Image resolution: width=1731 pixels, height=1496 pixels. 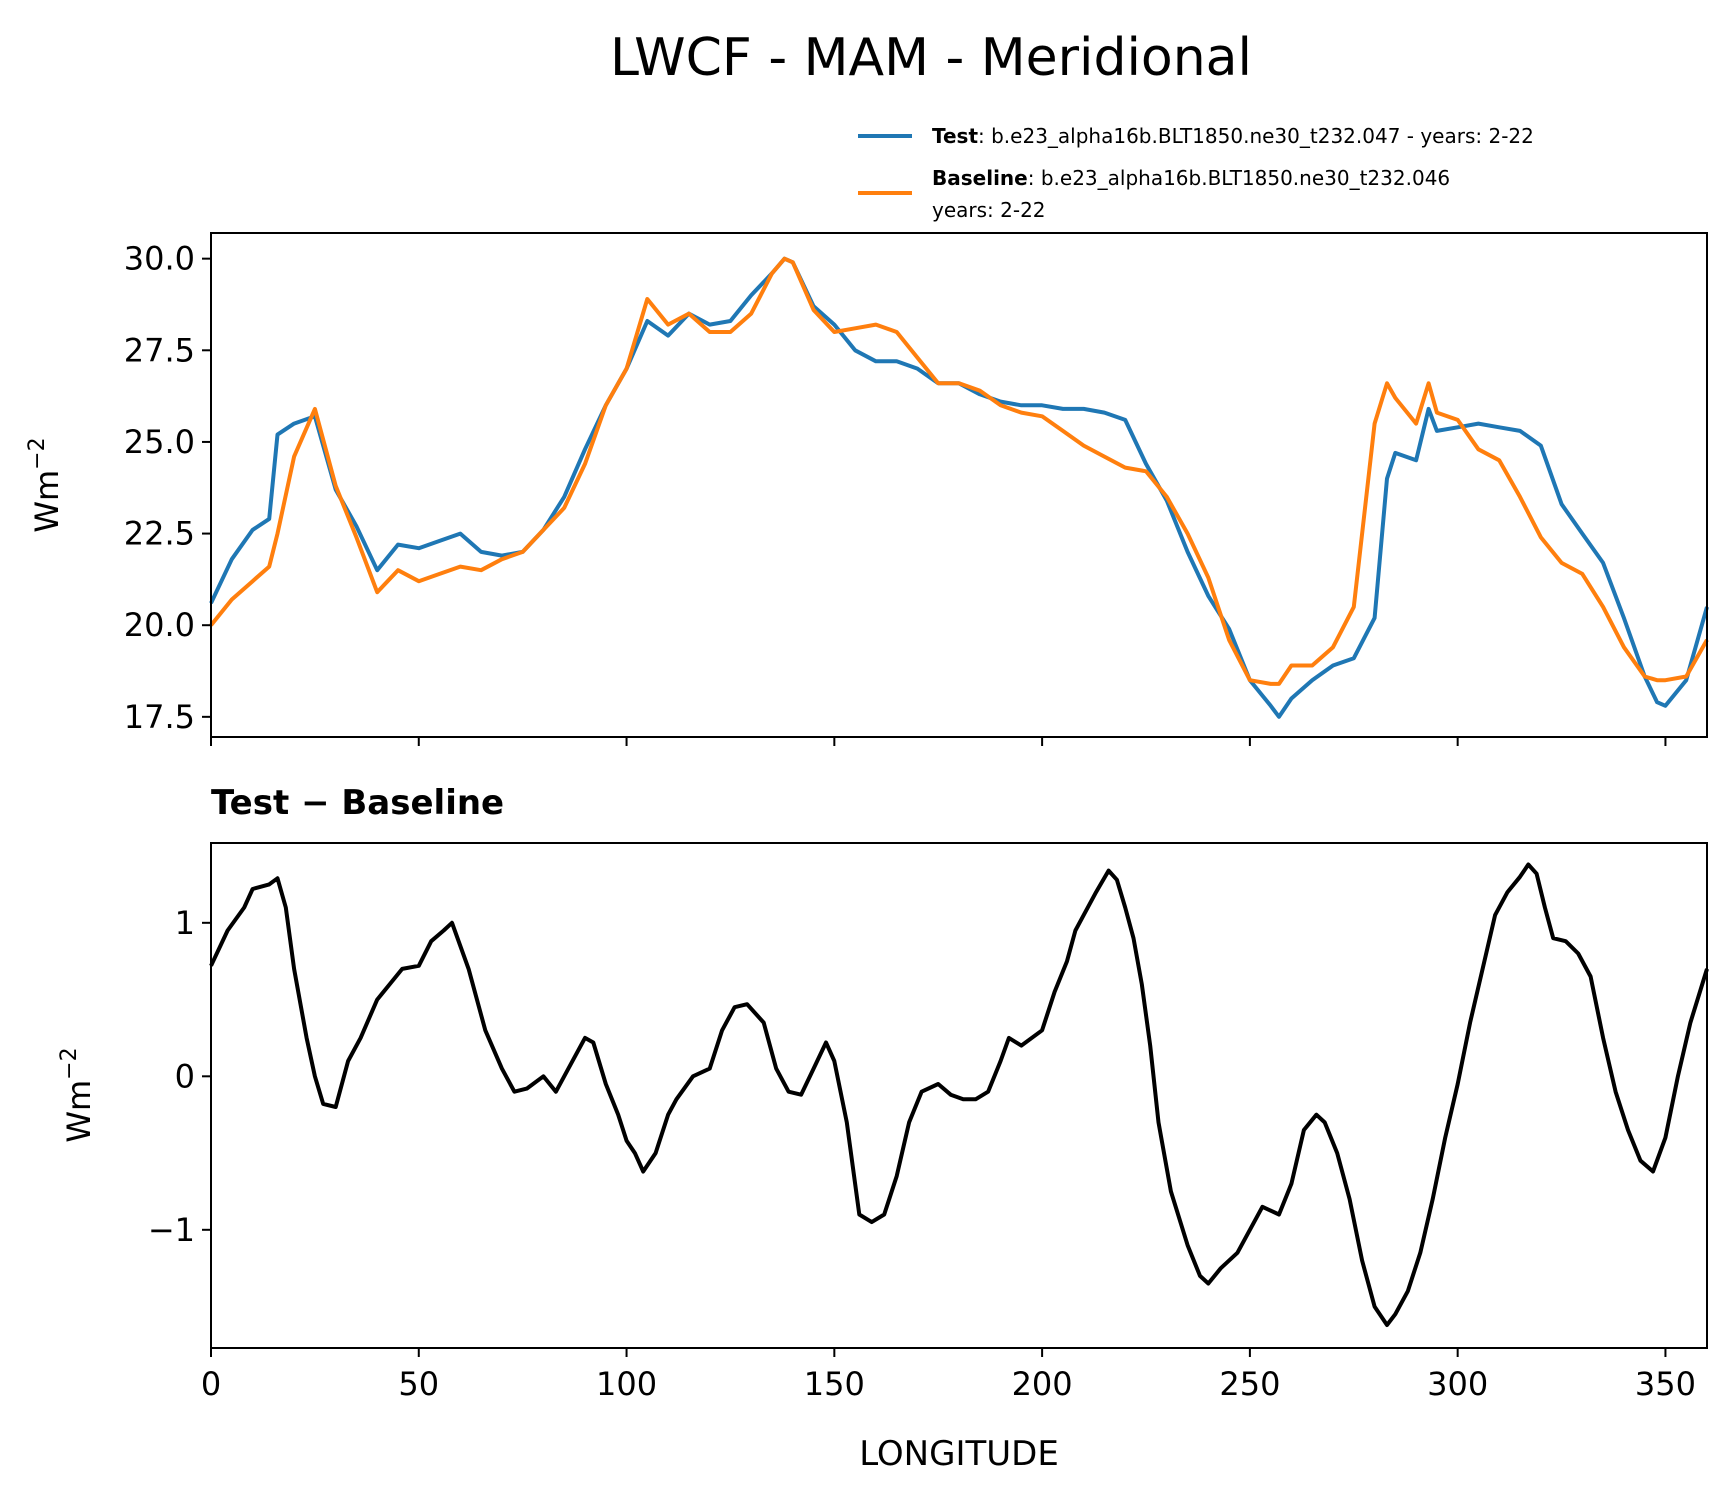 What do you see at coordinates (948, 1375) in the screenshot?
I see `bottom-x-ticks: 0 50 100 150 200 250 300 350` at bounding box center [948, 1375].